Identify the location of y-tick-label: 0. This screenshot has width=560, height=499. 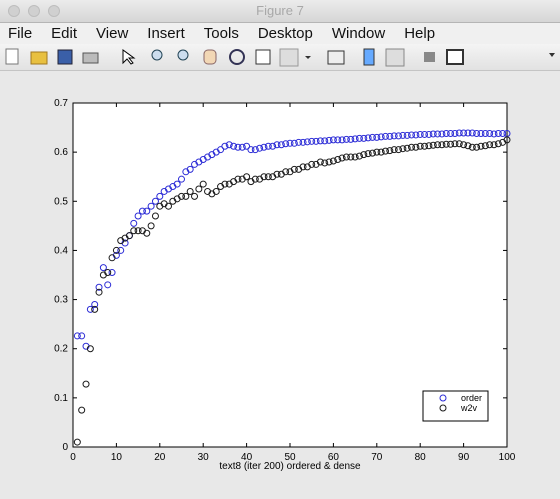
(65, 447).